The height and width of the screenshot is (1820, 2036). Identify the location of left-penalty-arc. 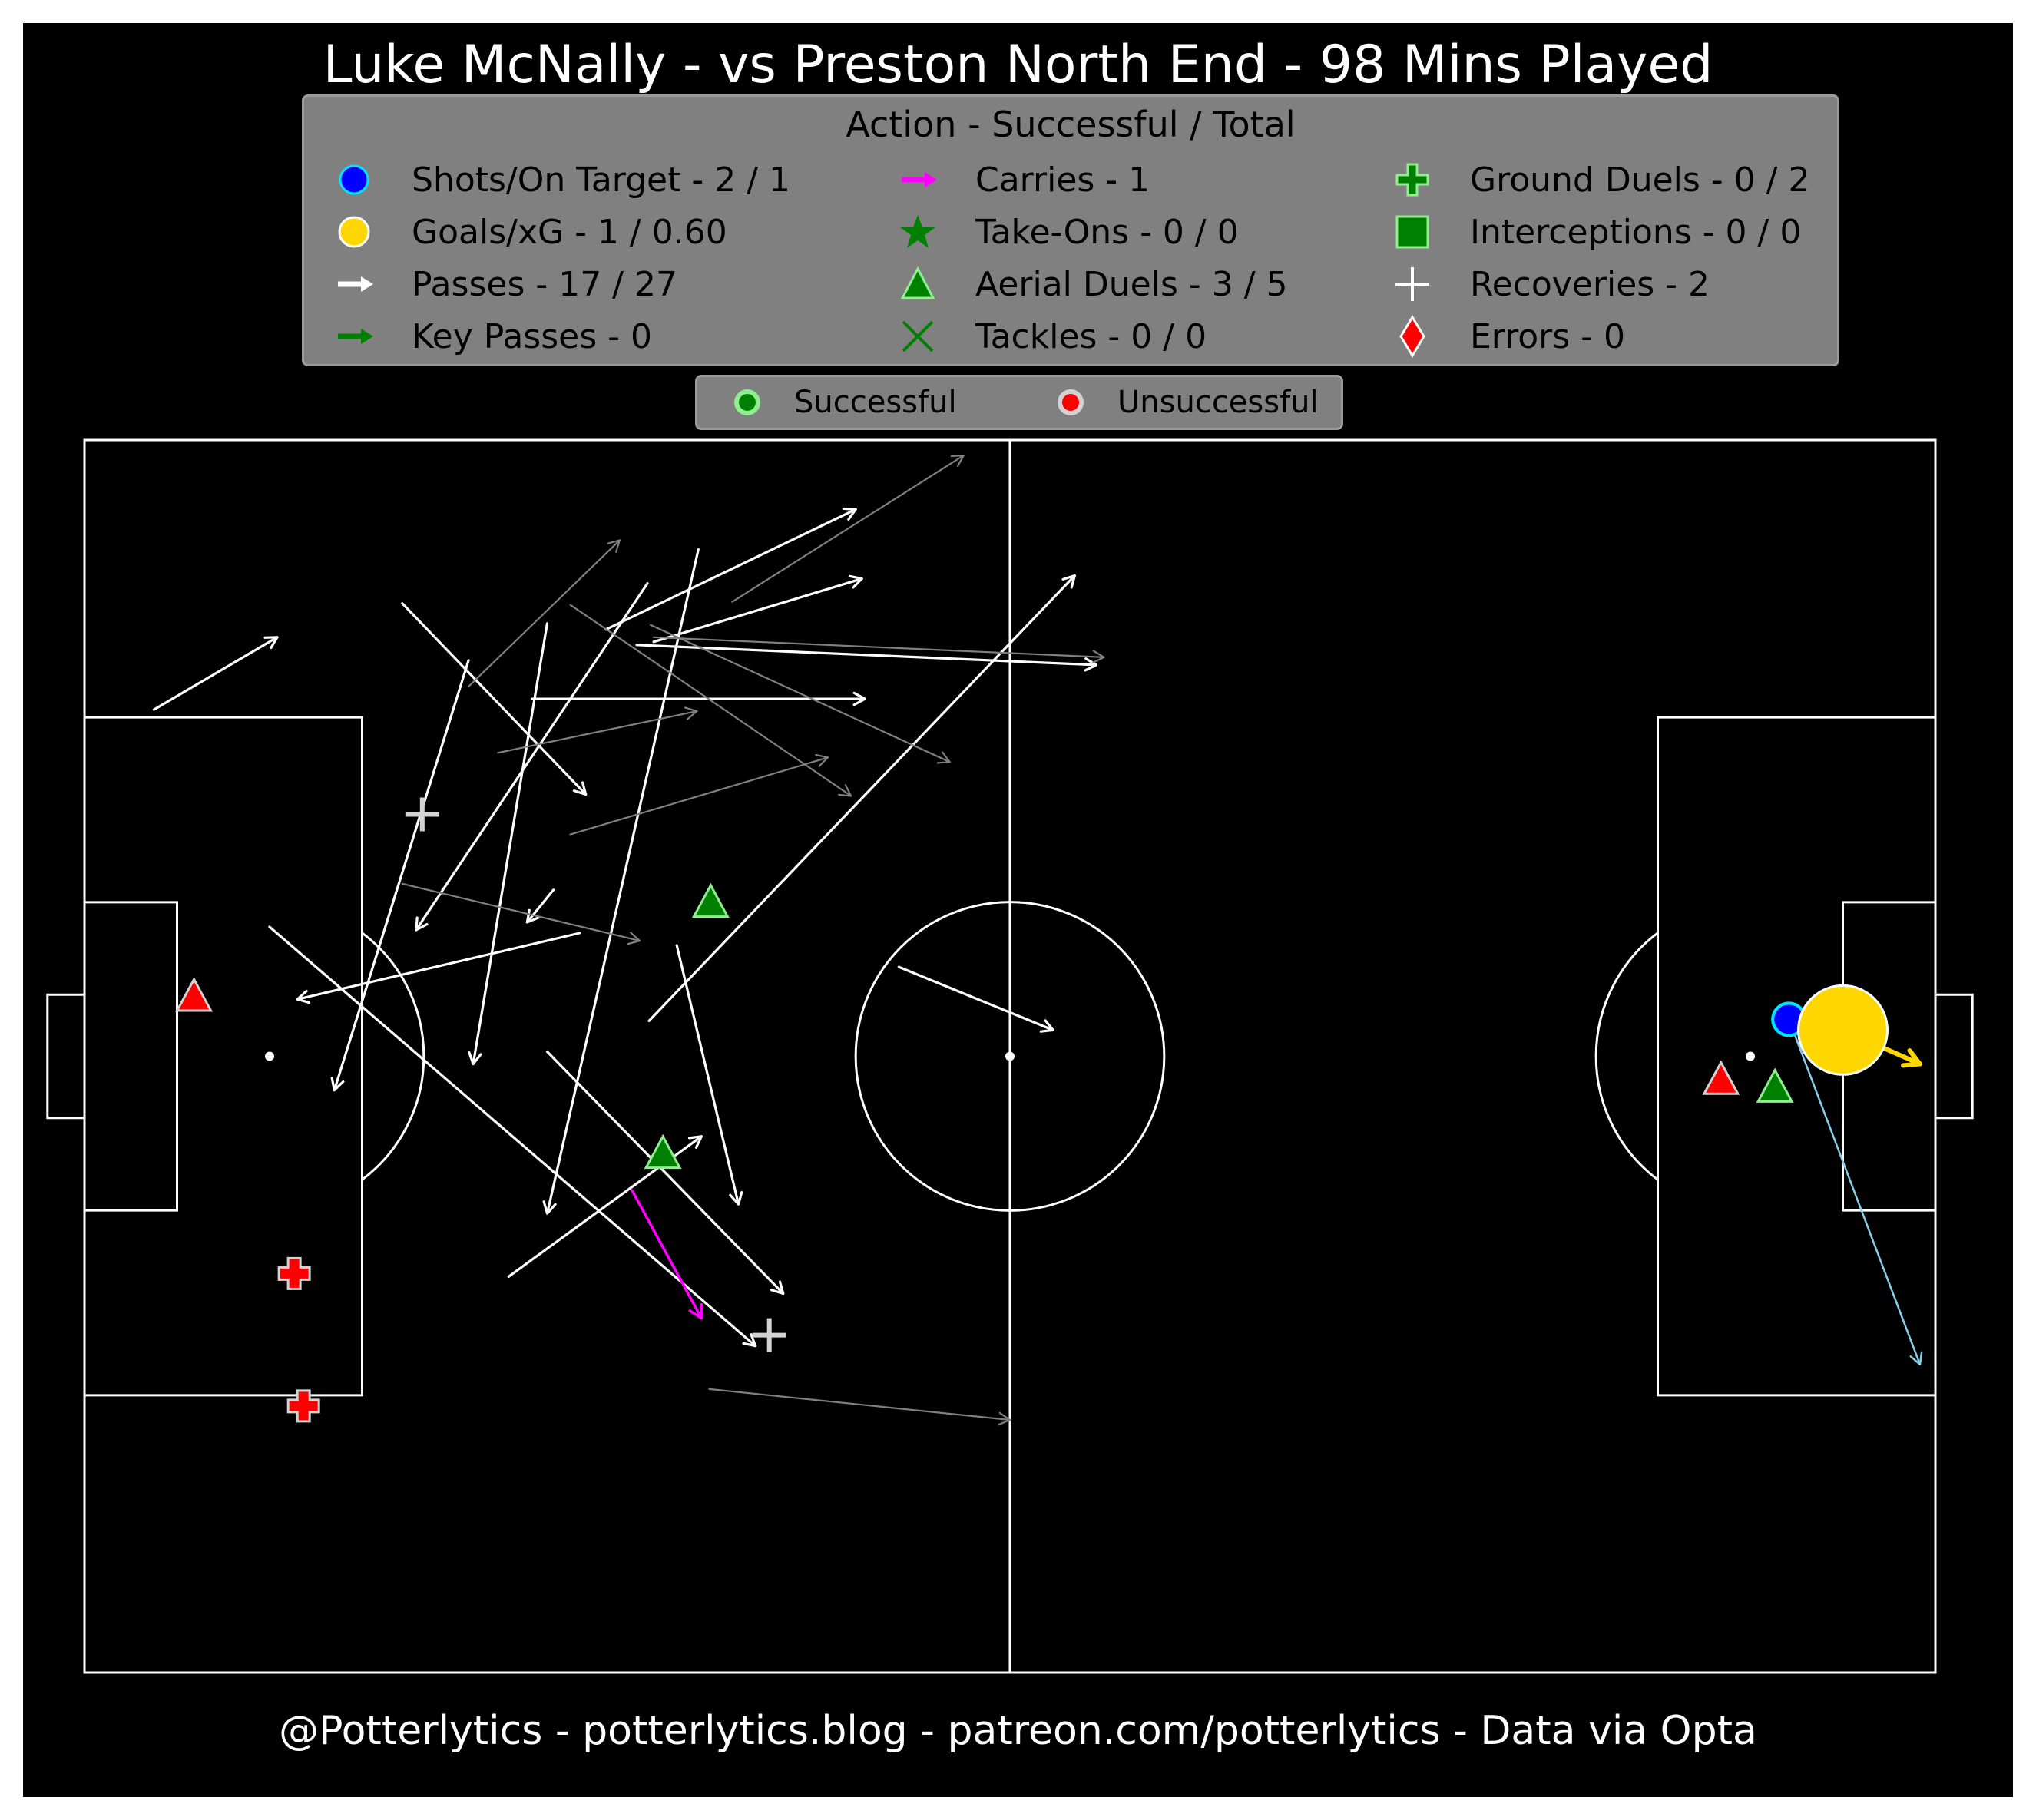
(393, 1056).